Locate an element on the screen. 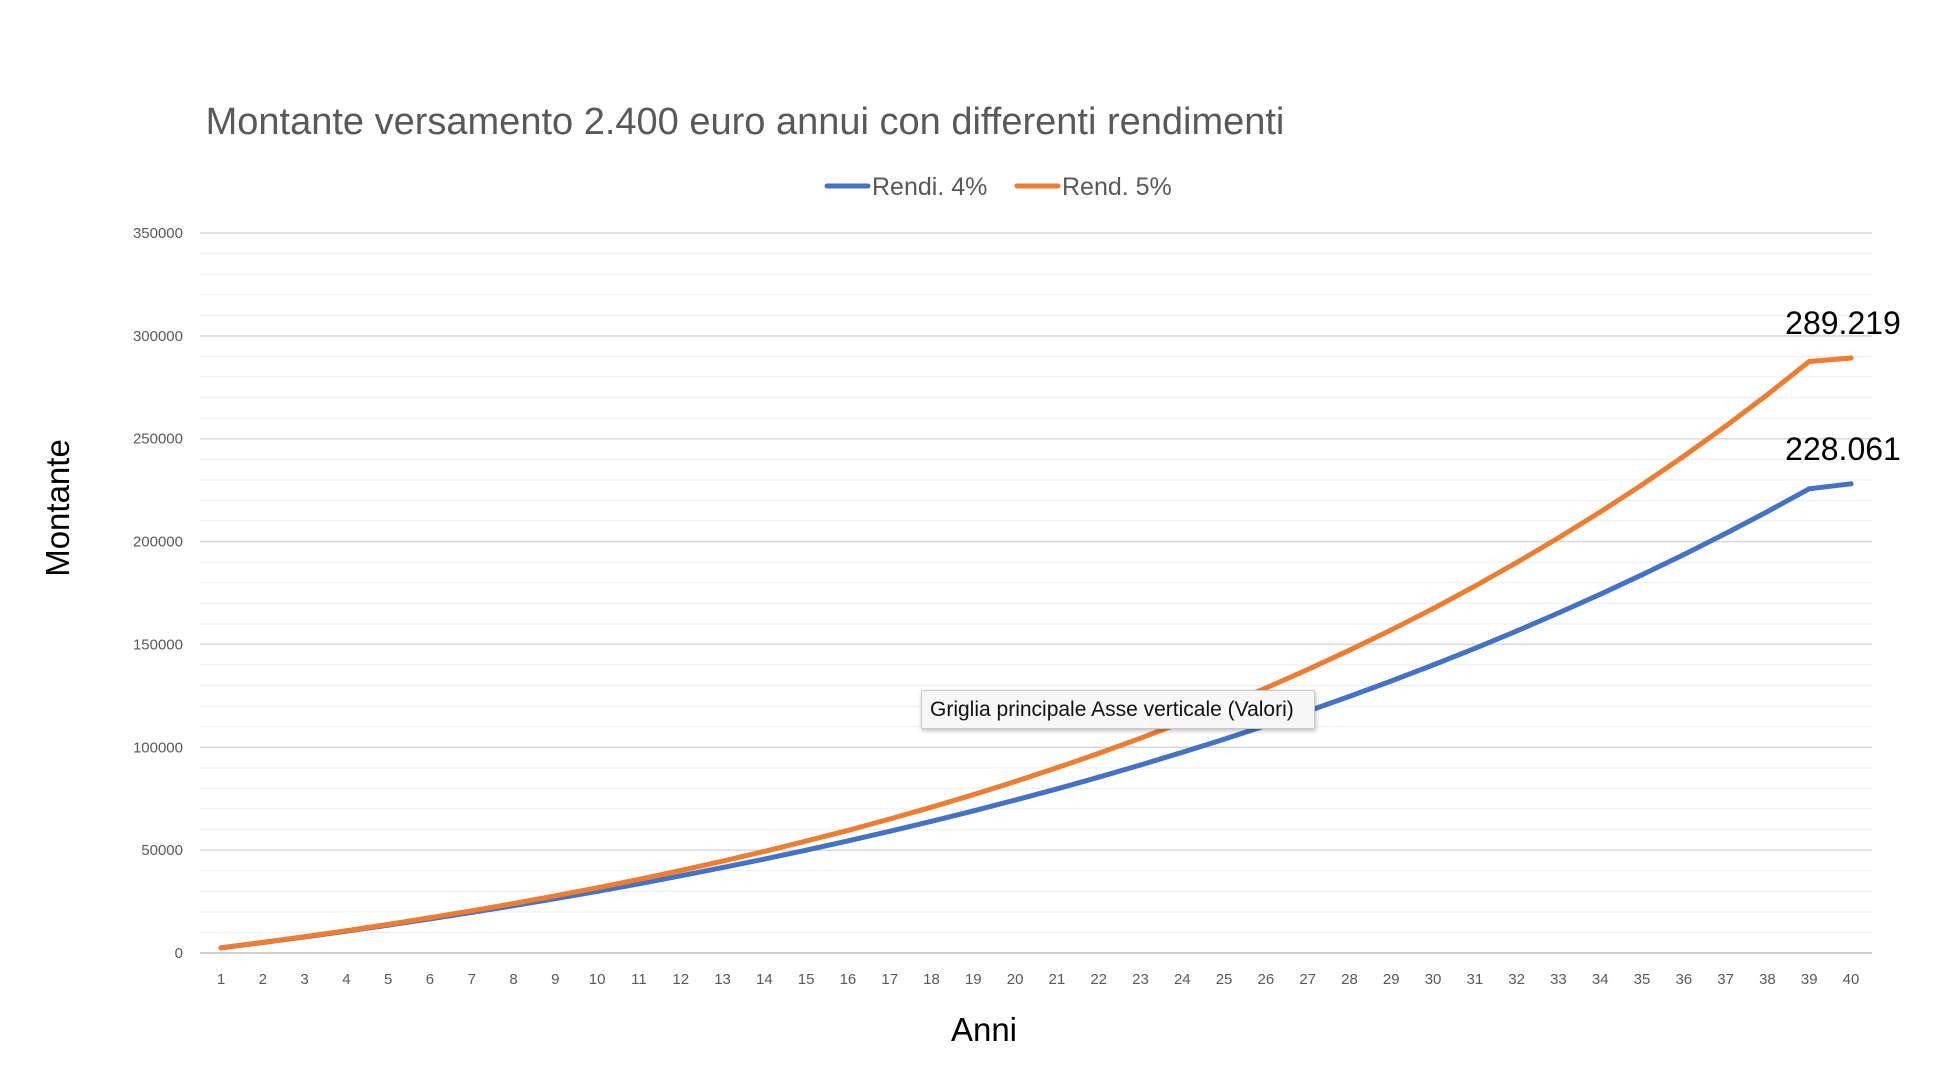 The height and width of the screenshot is (1074, 1956). y-axis-title: Montante is located at coordinates (57, 508).